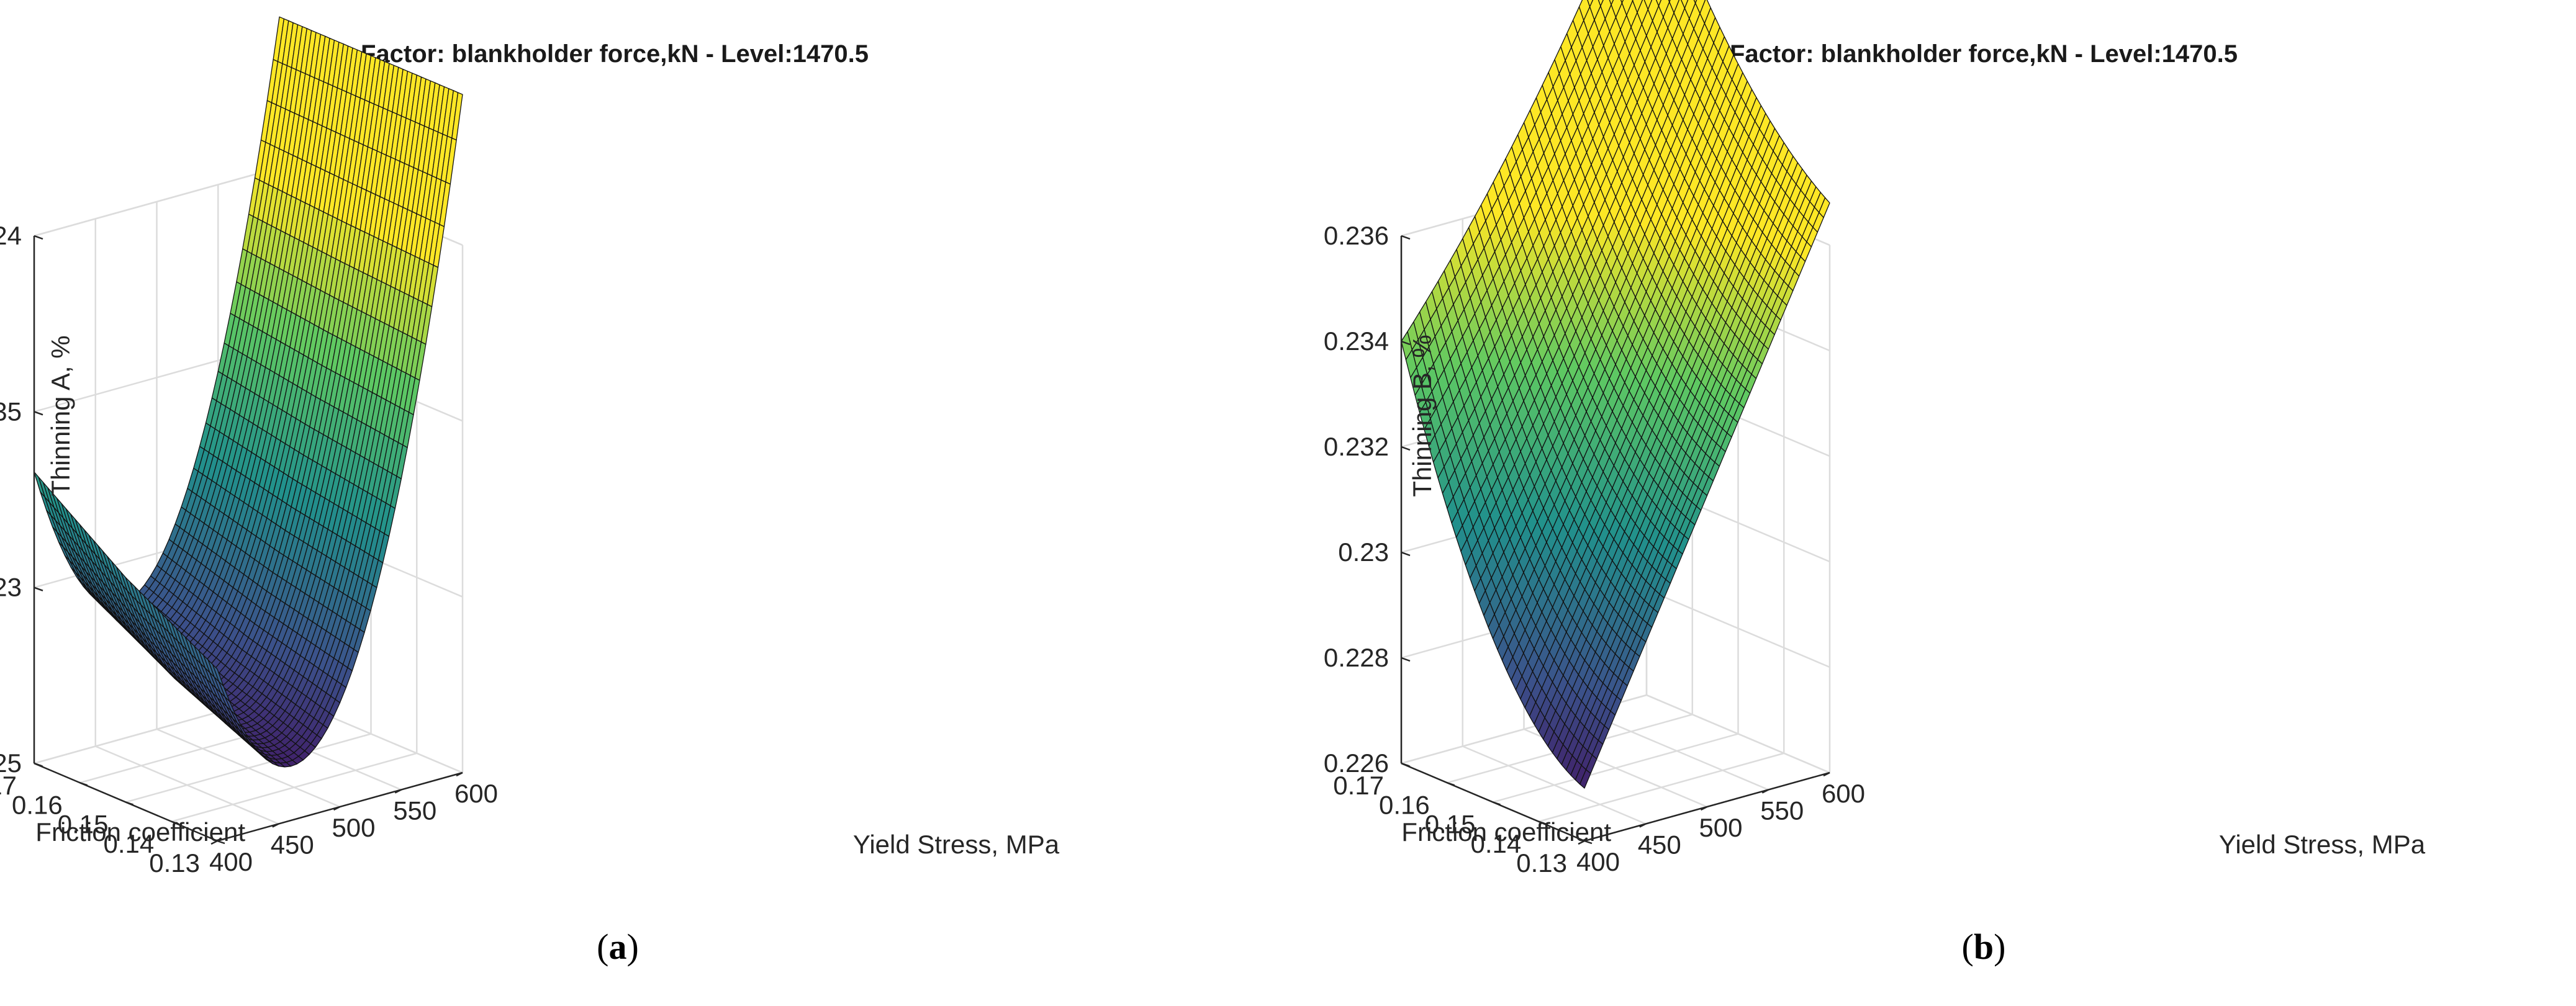 The height and width of the screenshot is (1006, 2576). What do you see at coordinates (60, 415) in the screenshot?
I see `z-axis-label: Thinning A, %` at bounding box center [60, 415].